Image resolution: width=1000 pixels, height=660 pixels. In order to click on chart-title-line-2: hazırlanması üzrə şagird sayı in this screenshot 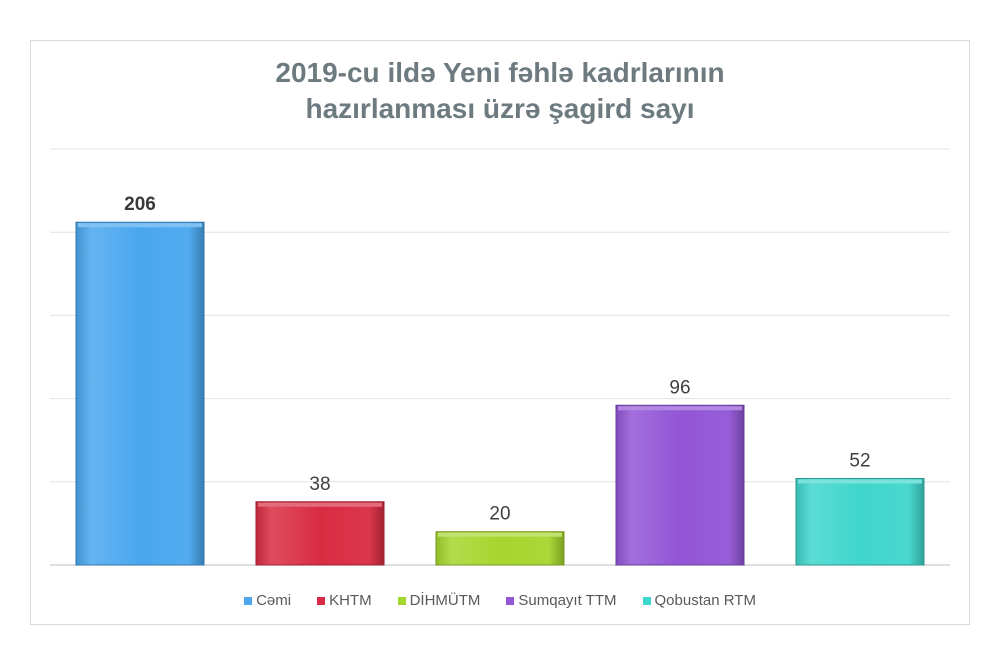, I will do `click(500, 108)`.